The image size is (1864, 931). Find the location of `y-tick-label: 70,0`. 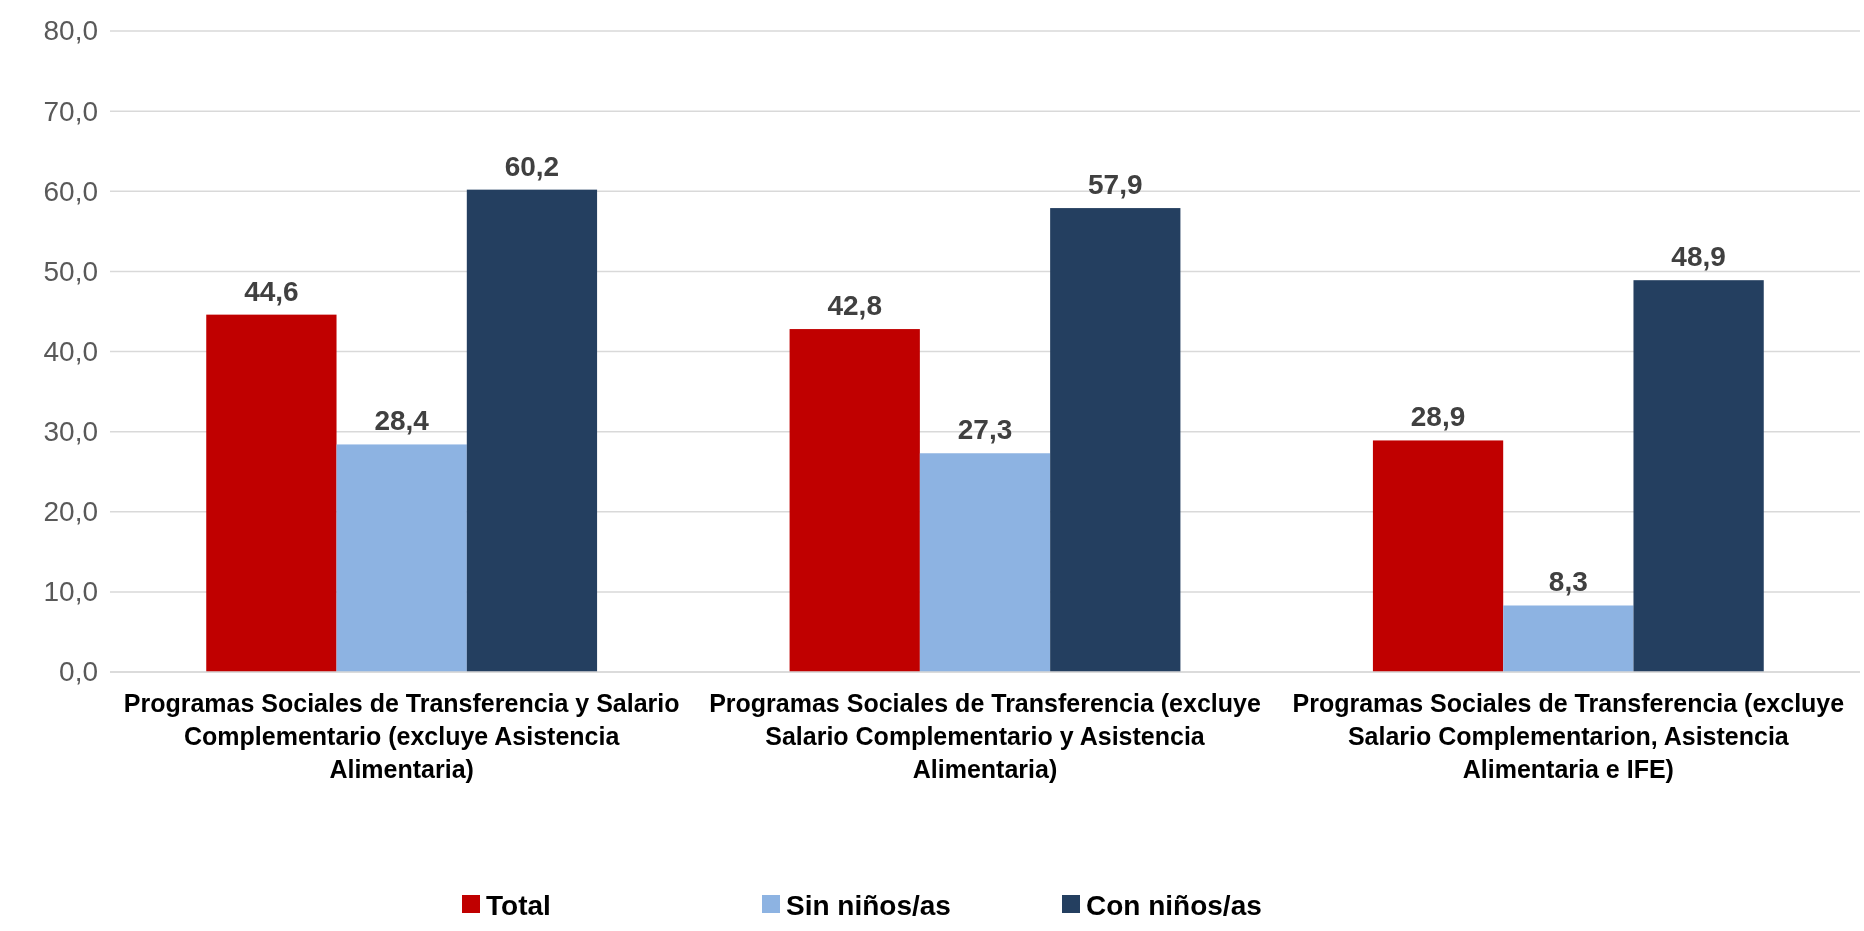

y-tick-label: 70,0 is located at coordinates (70, 111).